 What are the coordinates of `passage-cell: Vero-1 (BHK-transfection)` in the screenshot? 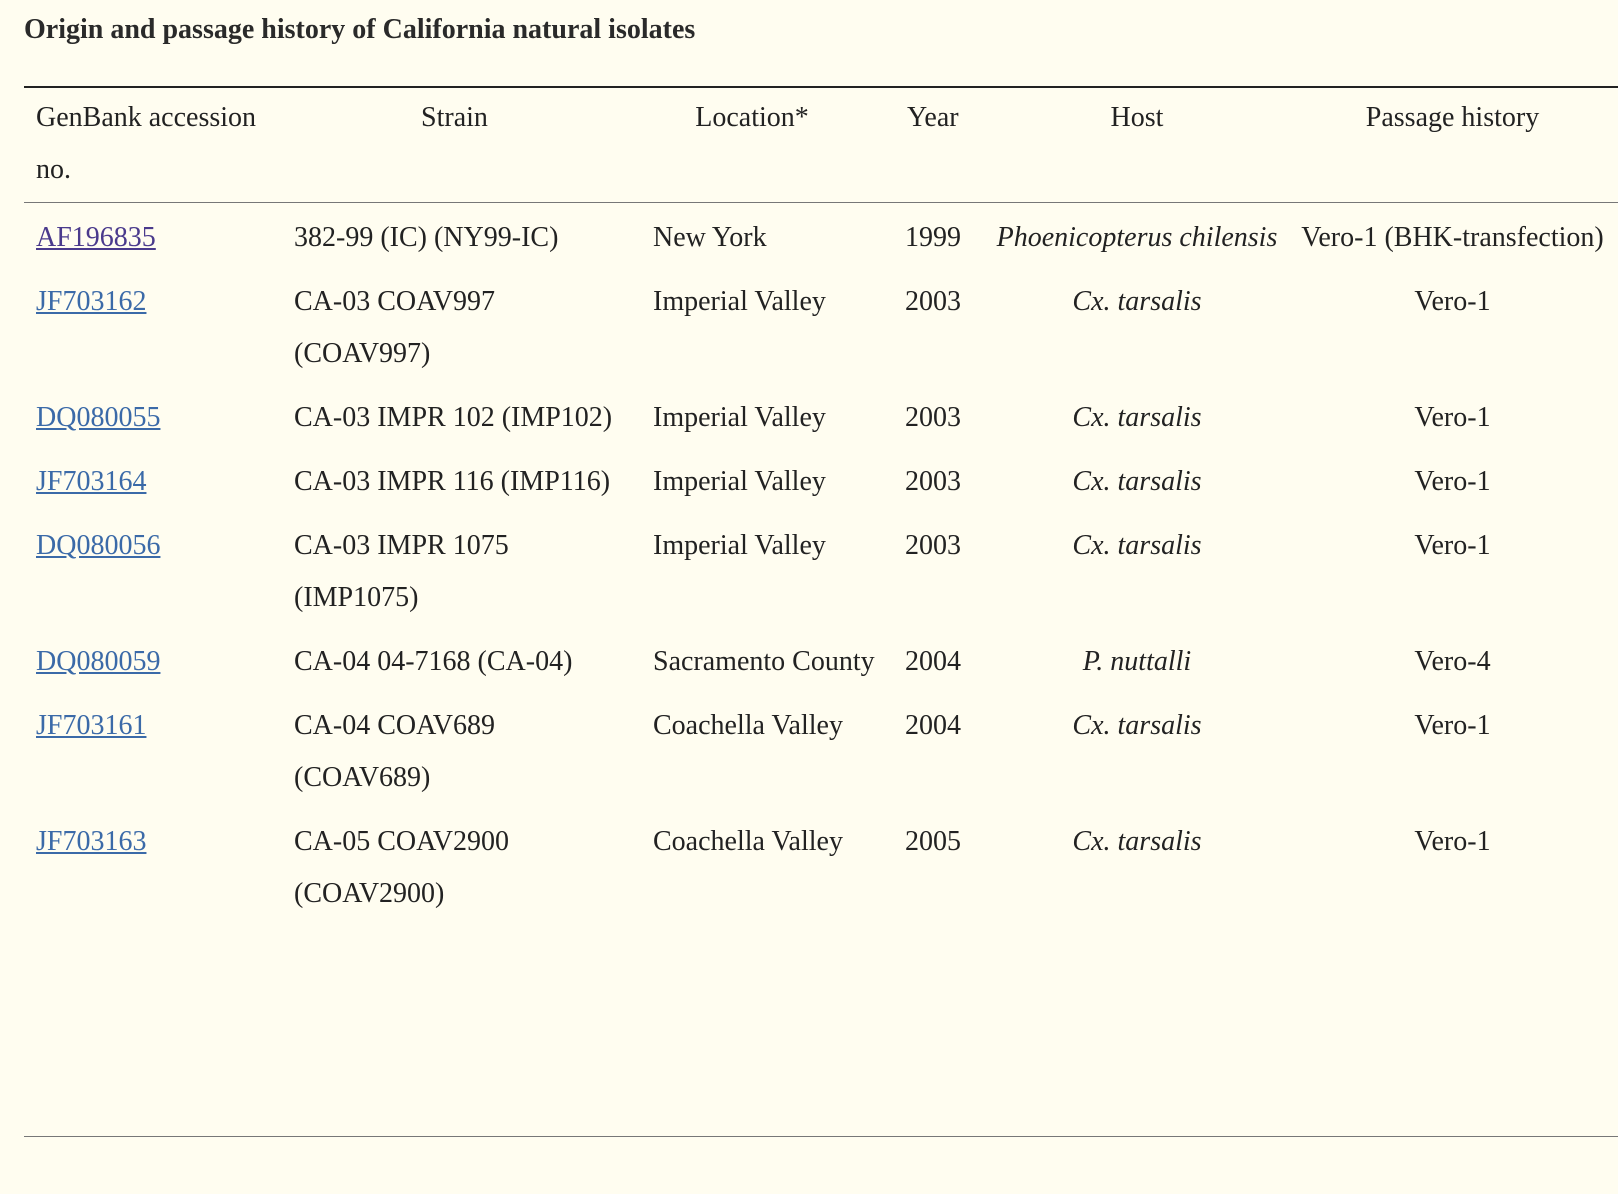 It's located at (1452, 237).